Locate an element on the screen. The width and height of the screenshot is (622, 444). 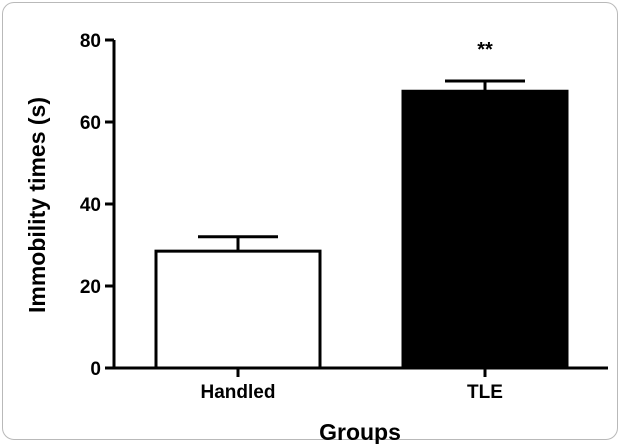
x-tick-label: TLE is located at coordinates (485, 392).